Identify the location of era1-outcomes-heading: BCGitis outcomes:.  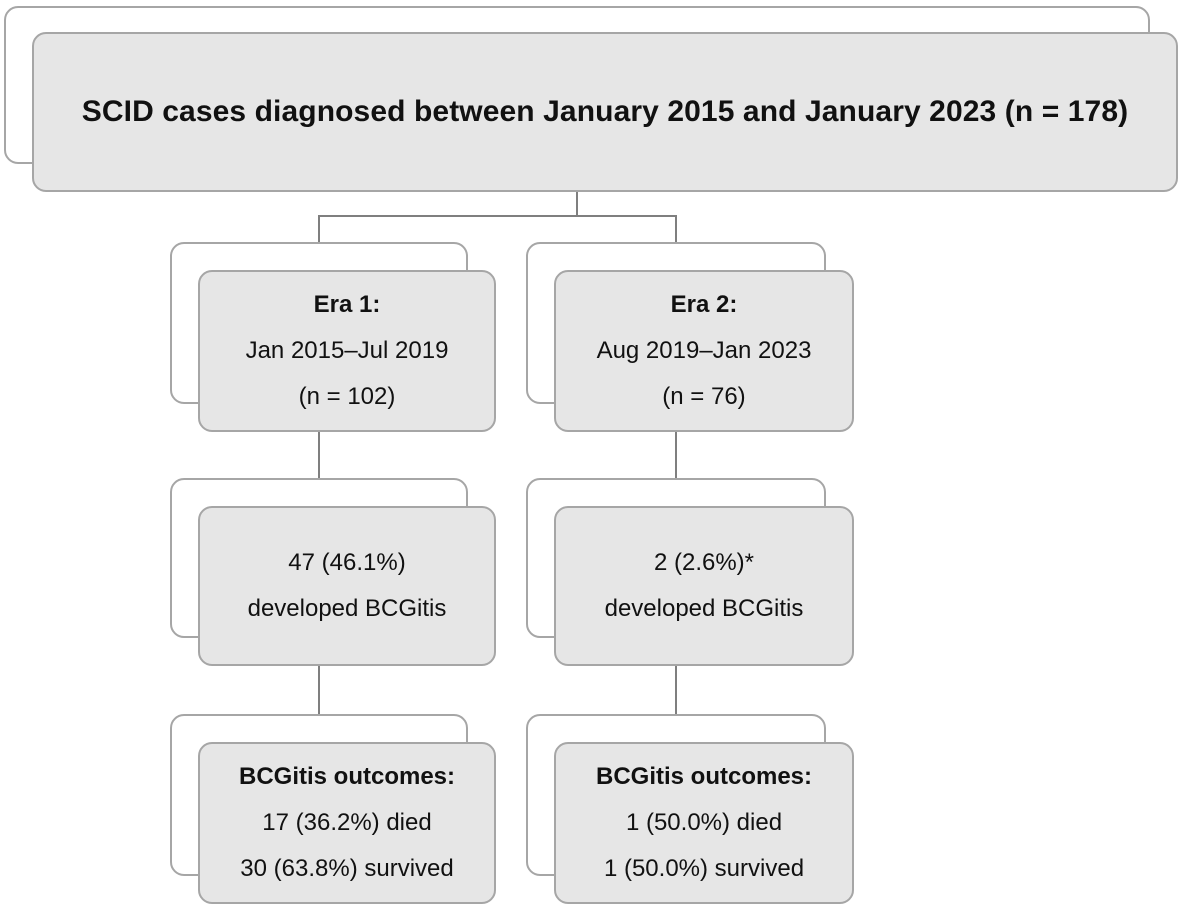
(347, 776).